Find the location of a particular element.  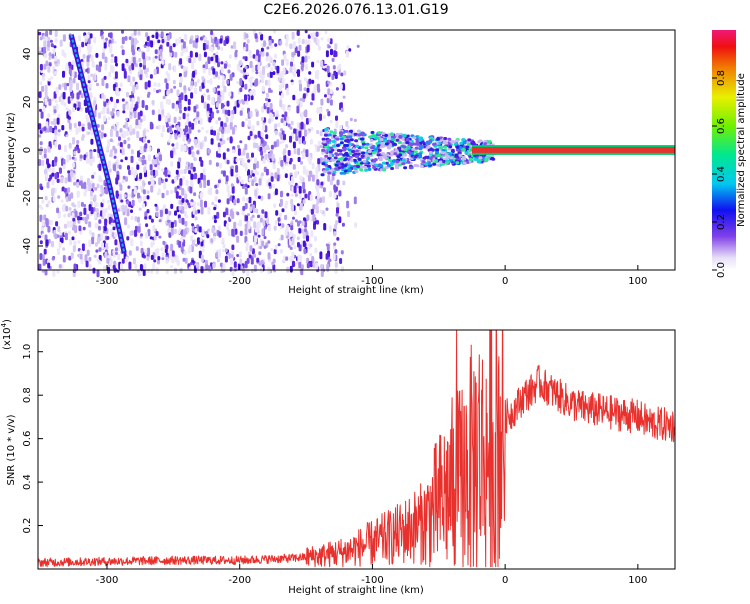

colorbar-tick-label: 0.0 is located at coordinates (721, 270).